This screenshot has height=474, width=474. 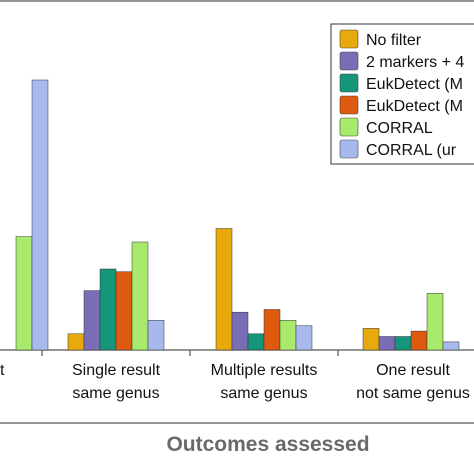 I want to click on bar-series2-cat3, so click(x=403, y=343).